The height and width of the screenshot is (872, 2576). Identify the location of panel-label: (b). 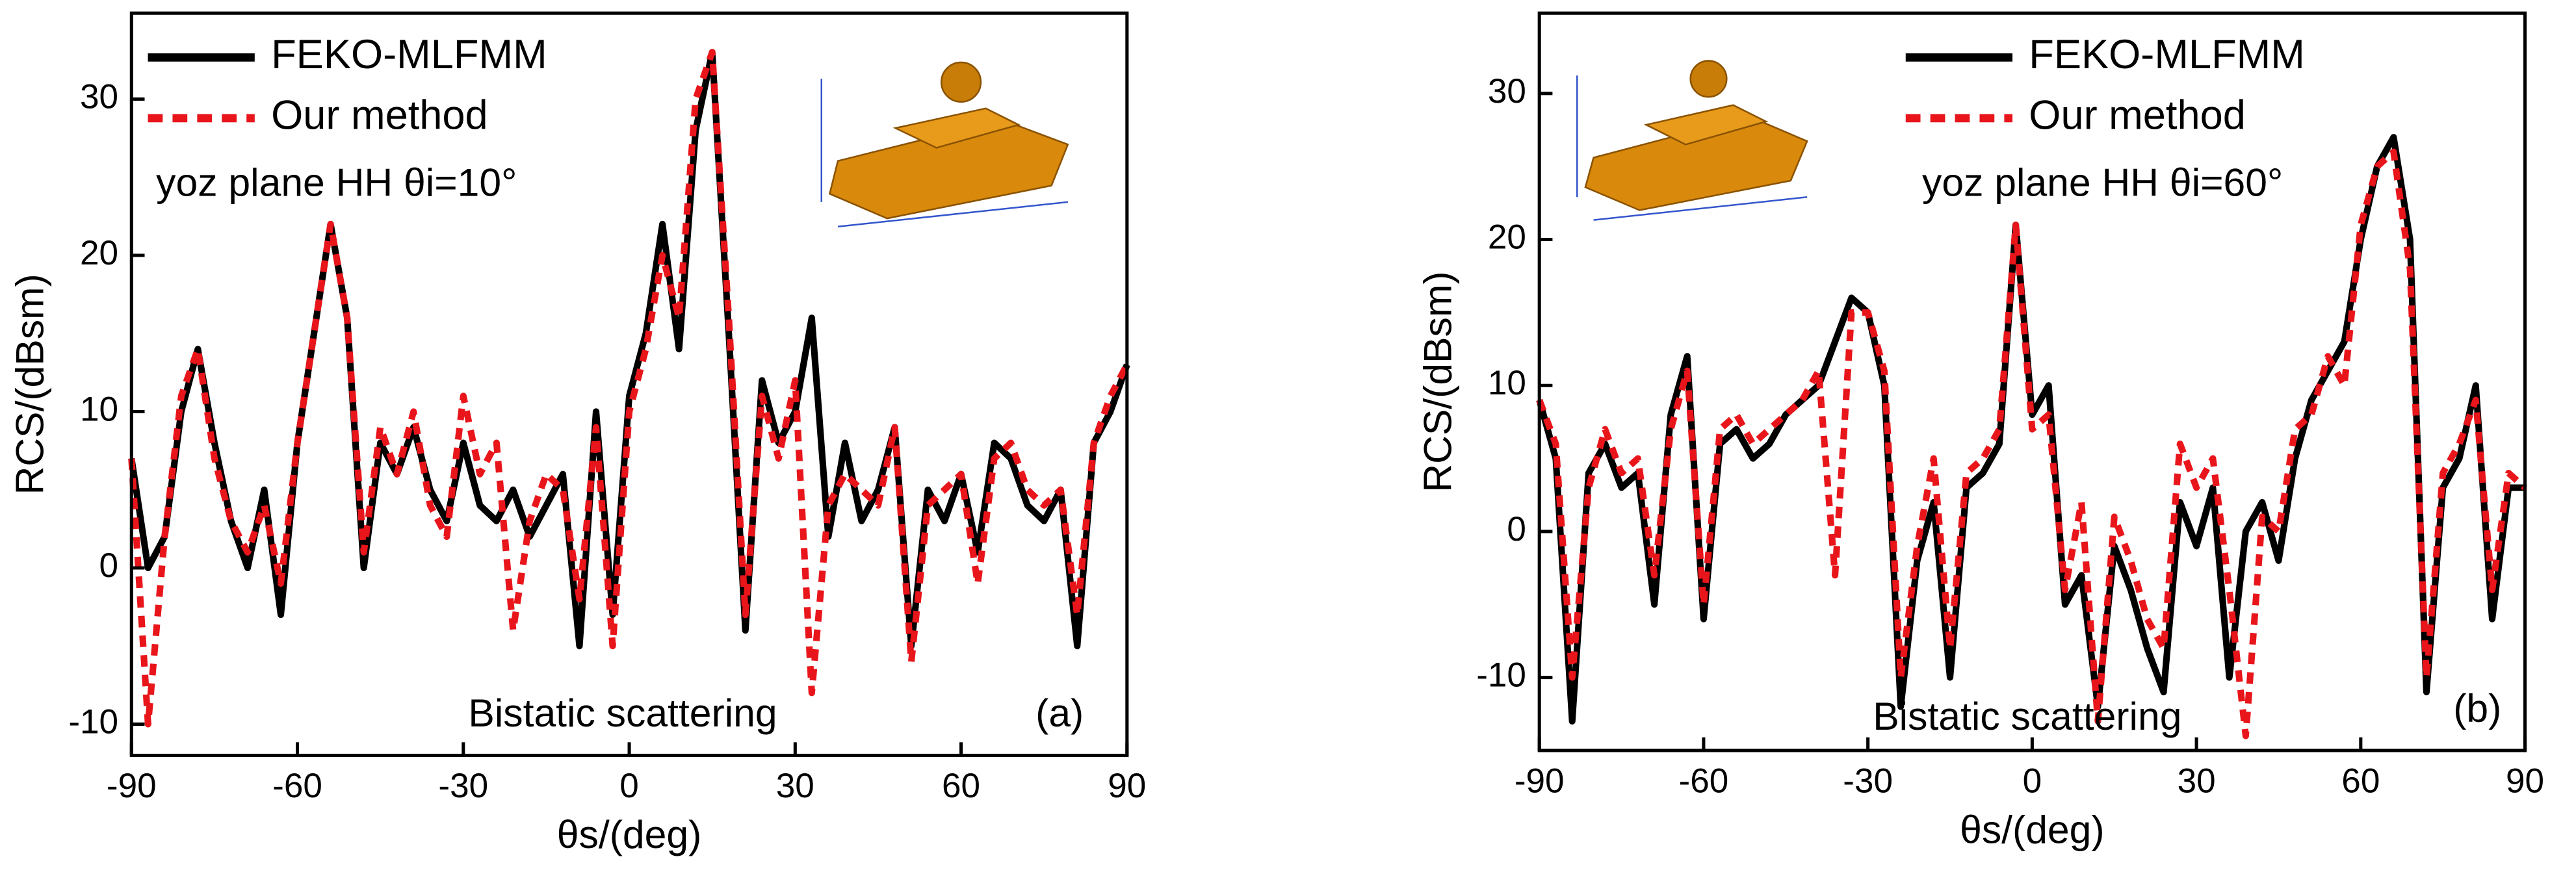
(2477, 708).